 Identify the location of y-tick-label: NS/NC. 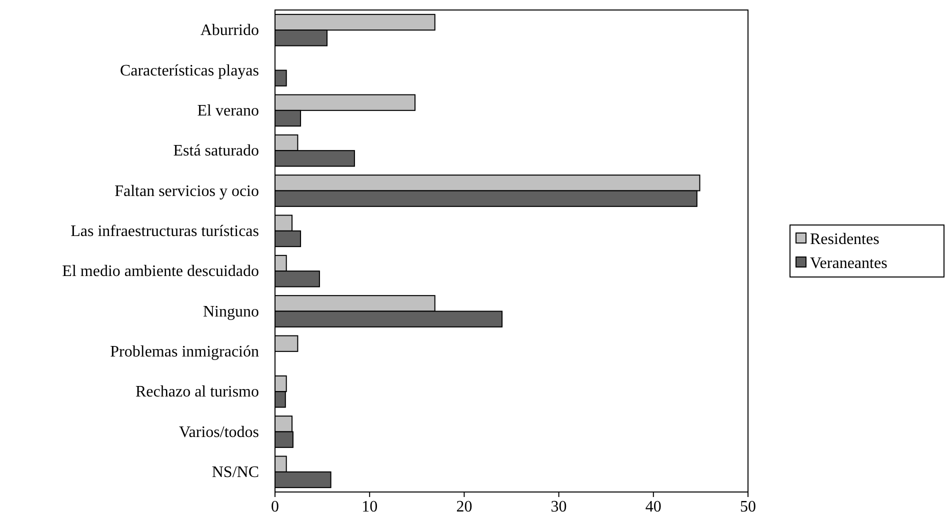
(235, 473).